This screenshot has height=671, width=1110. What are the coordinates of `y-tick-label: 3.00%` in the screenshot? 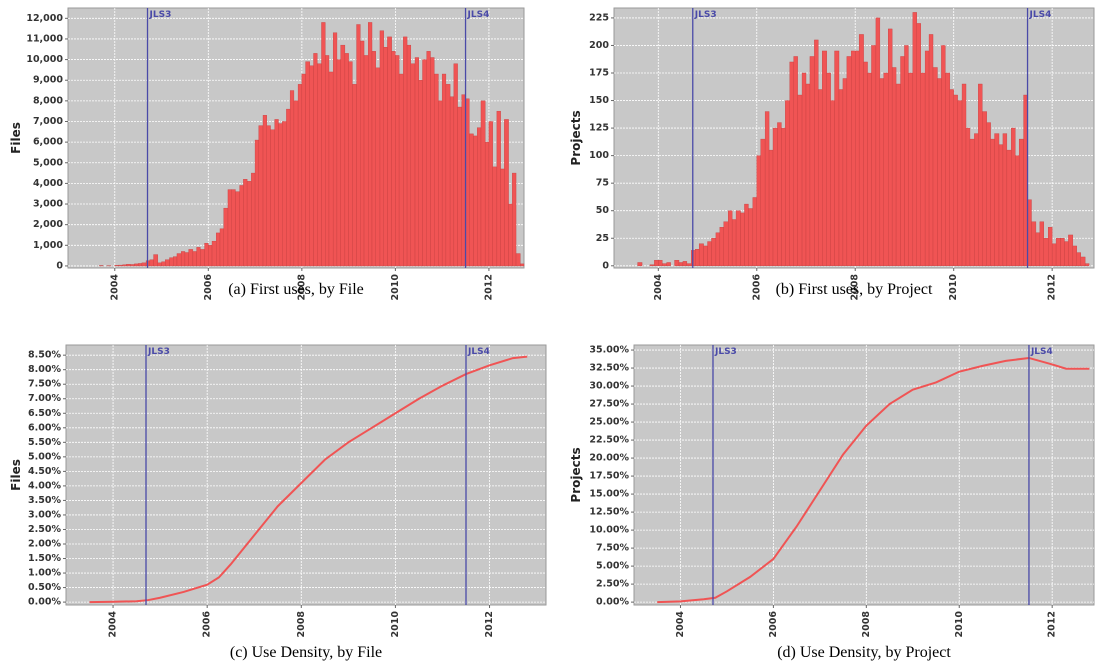 It's located at (44, 514).